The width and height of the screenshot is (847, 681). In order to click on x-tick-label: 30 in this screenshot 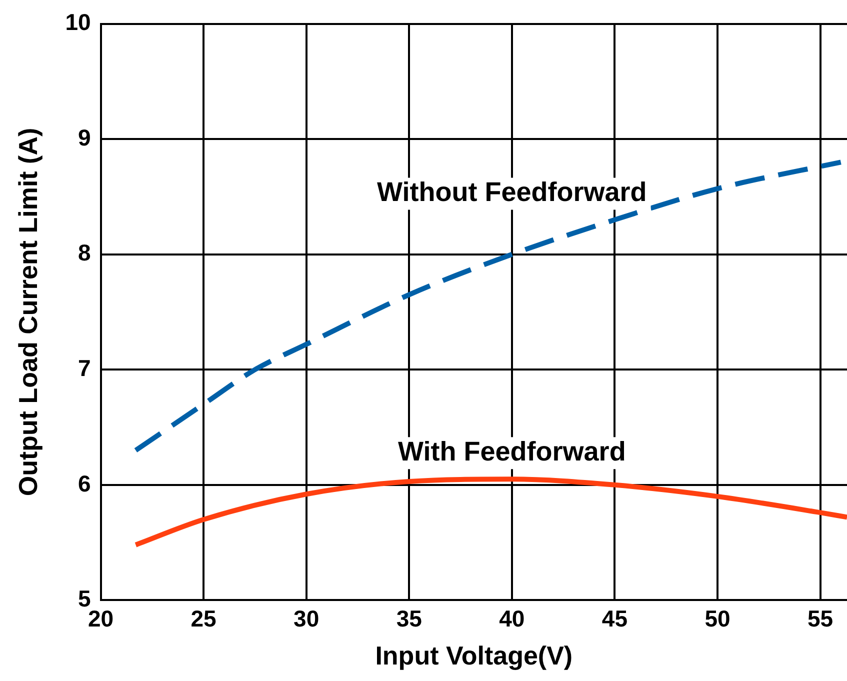, I will do `click(307, 618)`.